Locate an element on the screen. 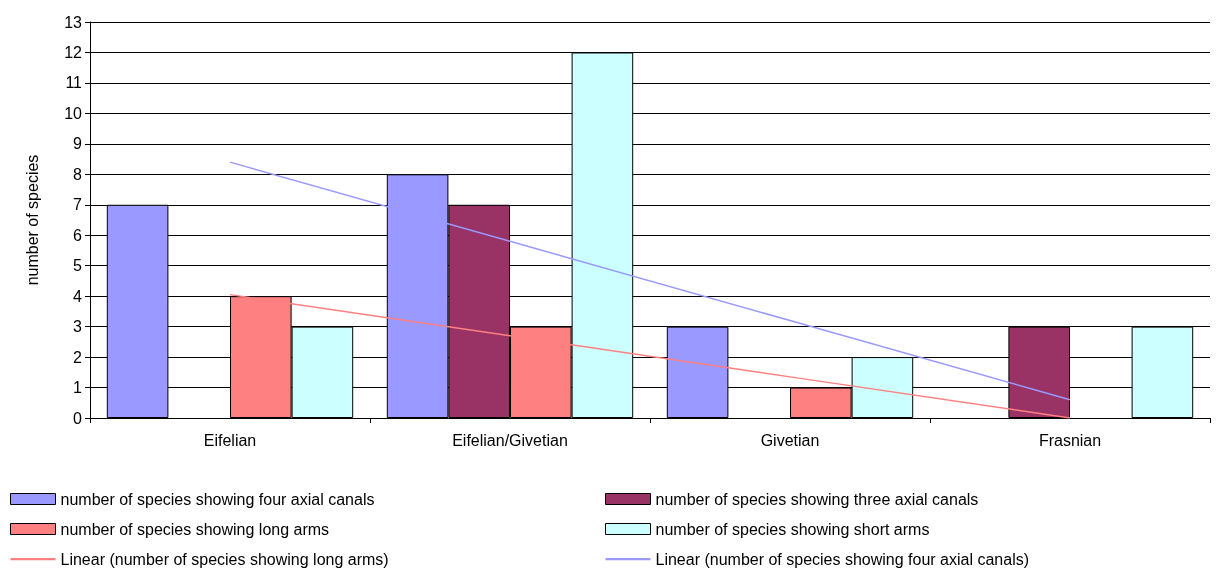 This screenshot has height=584, width=1220. legend-label: number of species showing four axial canals is located at coordinates (217, 499).